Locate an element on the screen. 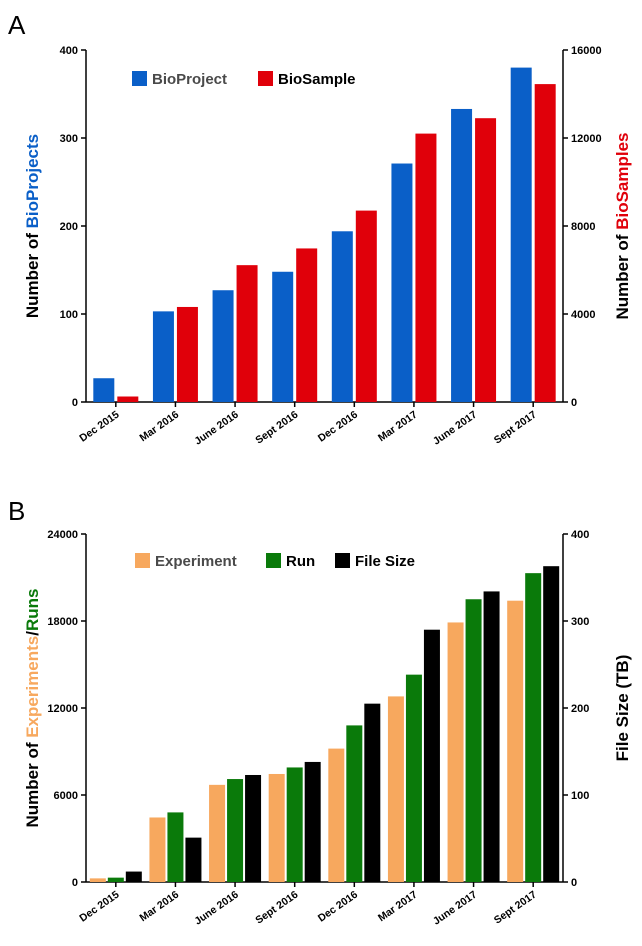 The width and height of the screenshot is (642, 946). left-tick-label: 400 is located at coordinates (69, 51).